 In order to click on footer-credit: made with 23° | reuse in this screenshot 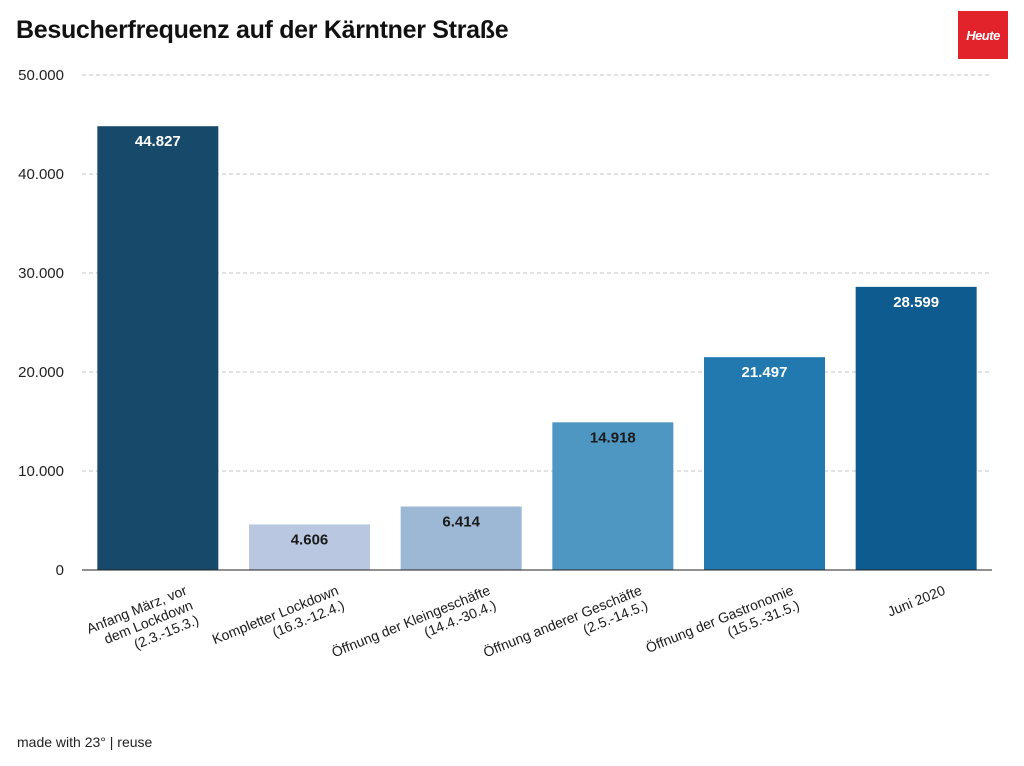, I will do `click(85, 742)`.